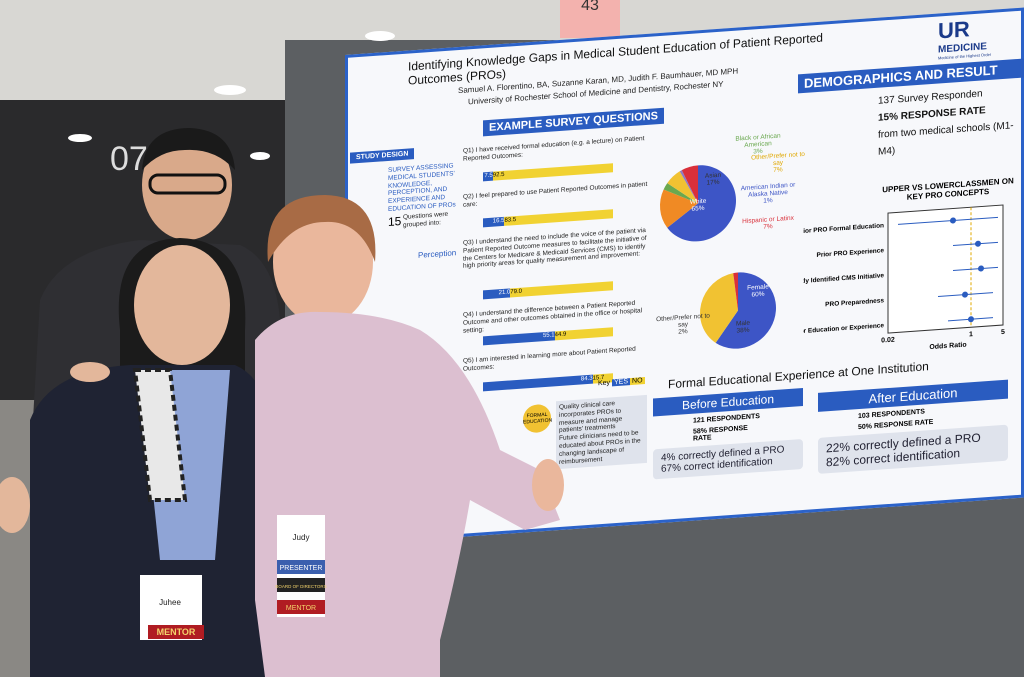 The height and width of the screenshot is (677, 1024). Describe the element at coordinates (947, 347) in the screenshot. I see `axis-label: Odds Ratio` at that location.